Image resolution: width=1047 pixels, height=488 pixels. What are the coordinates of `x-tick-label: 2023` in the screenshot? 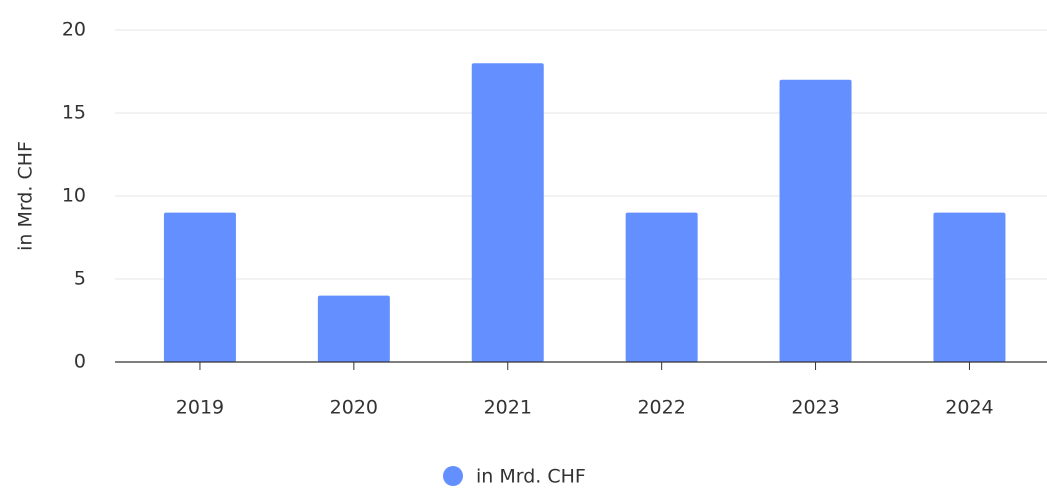 It's located at (815, 408).